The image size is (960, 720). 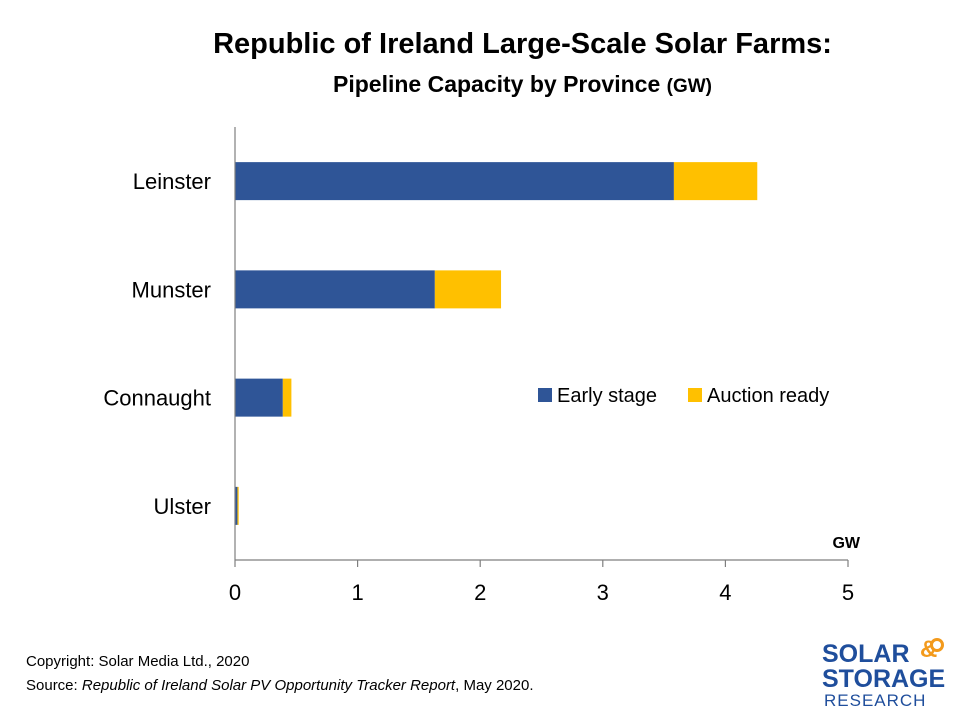 I want to click on legend-label: Early stage, so click(x=607, y=396).